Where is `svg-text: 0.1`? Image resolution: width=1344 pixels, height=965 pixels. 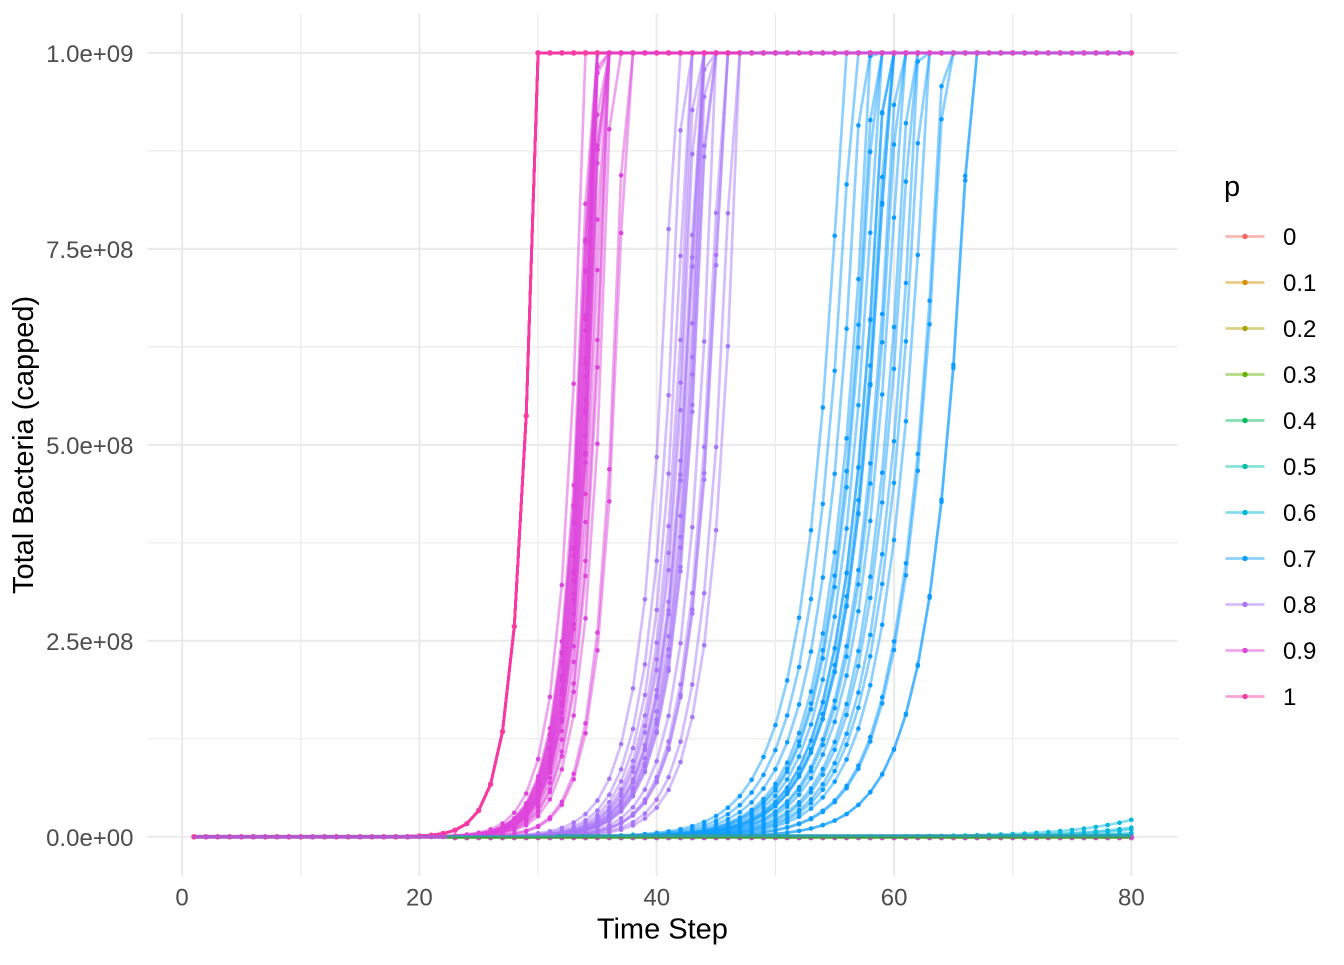 svg-text: 0.1 is located at coordinates (1299, 283).